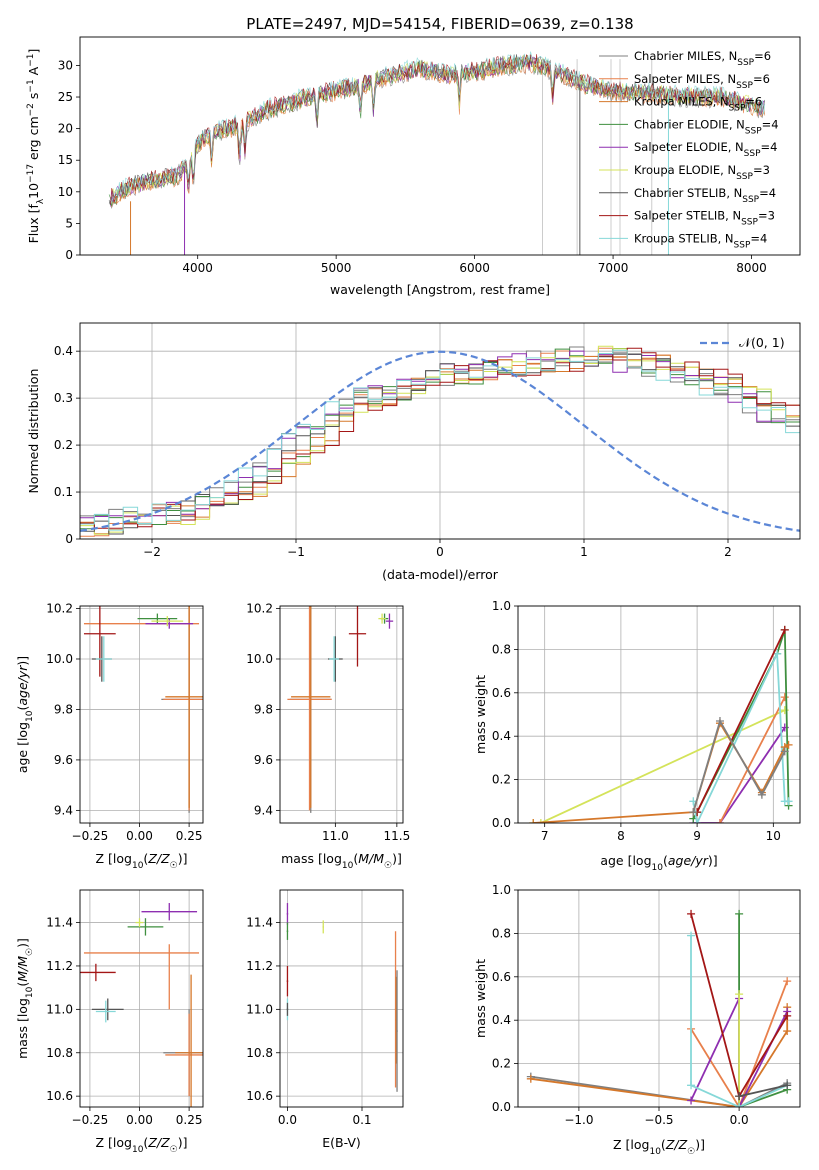 This screenshot has width=819, height=1170. I want to click on mass-vs-Z-frame, so click(141, 998).